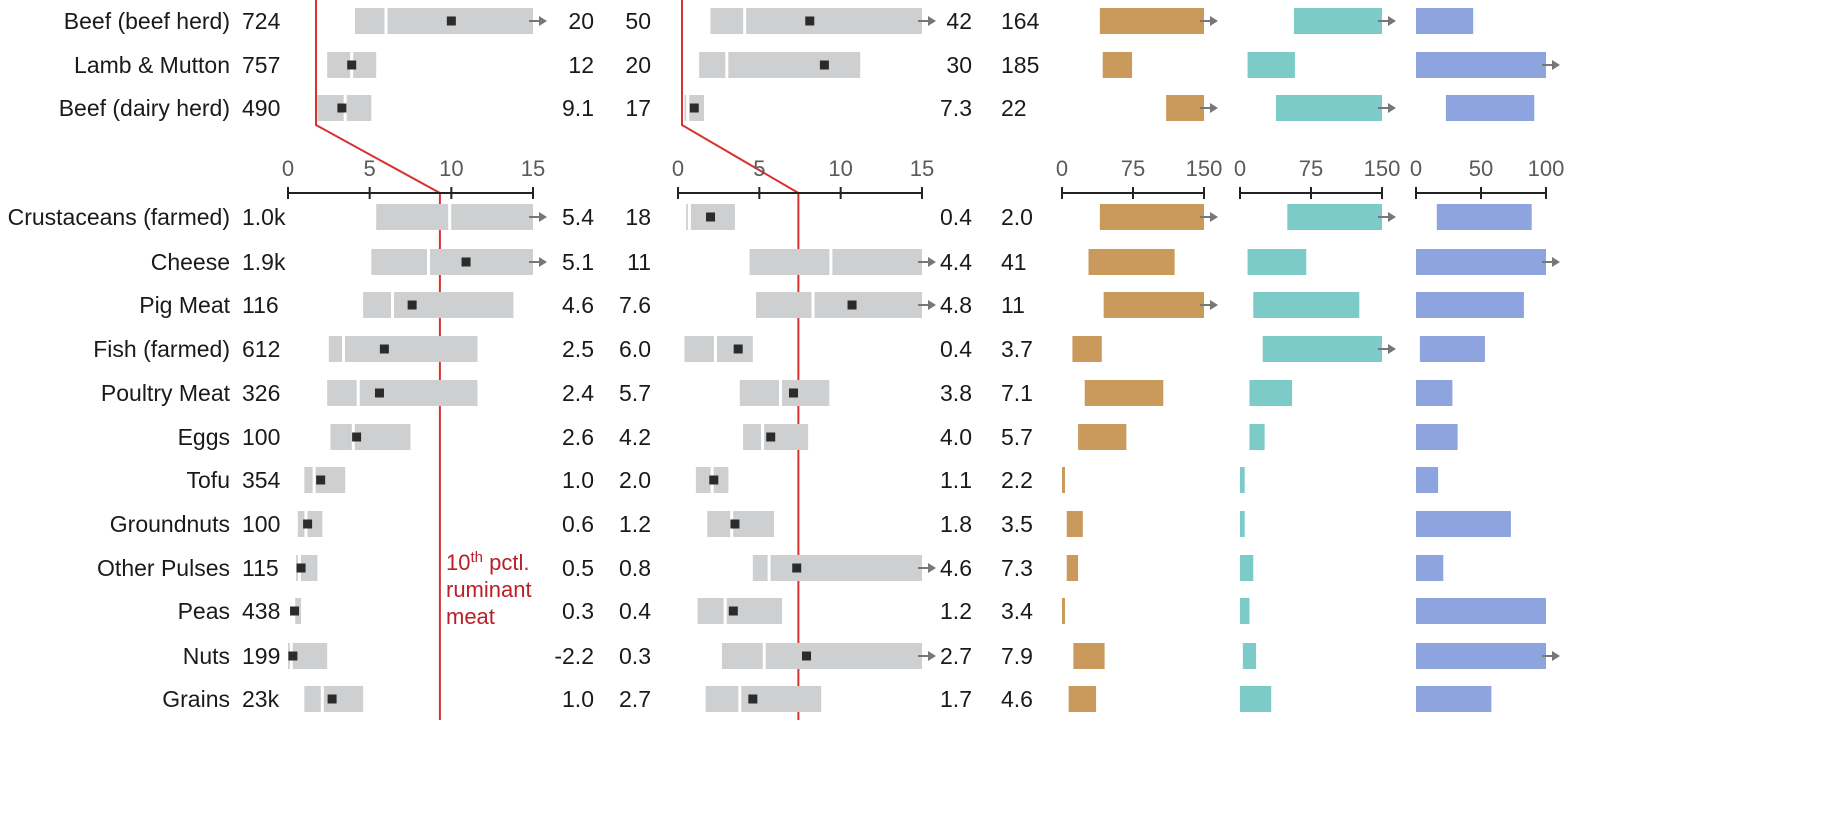 The image size is (1825, 836). Describe the element at coordinates (1017, 217) in the screenshot. I see `value-4: 2.0` at that location.